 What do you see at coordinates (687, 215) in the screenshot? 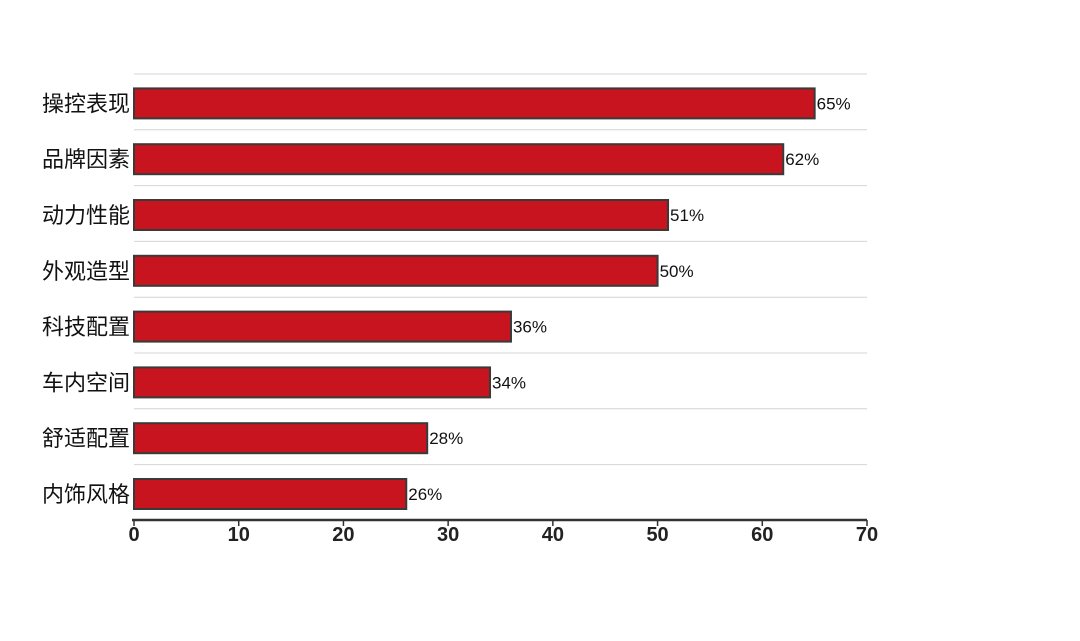
I see `data-label: 51%` at bounding box center [687, 215].